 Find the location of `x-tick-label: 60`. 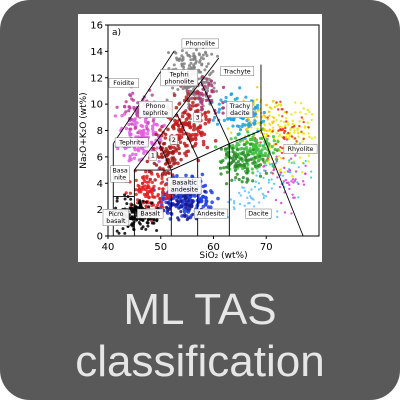

x-tick-label: 60 is located at coordinates (213, 247).